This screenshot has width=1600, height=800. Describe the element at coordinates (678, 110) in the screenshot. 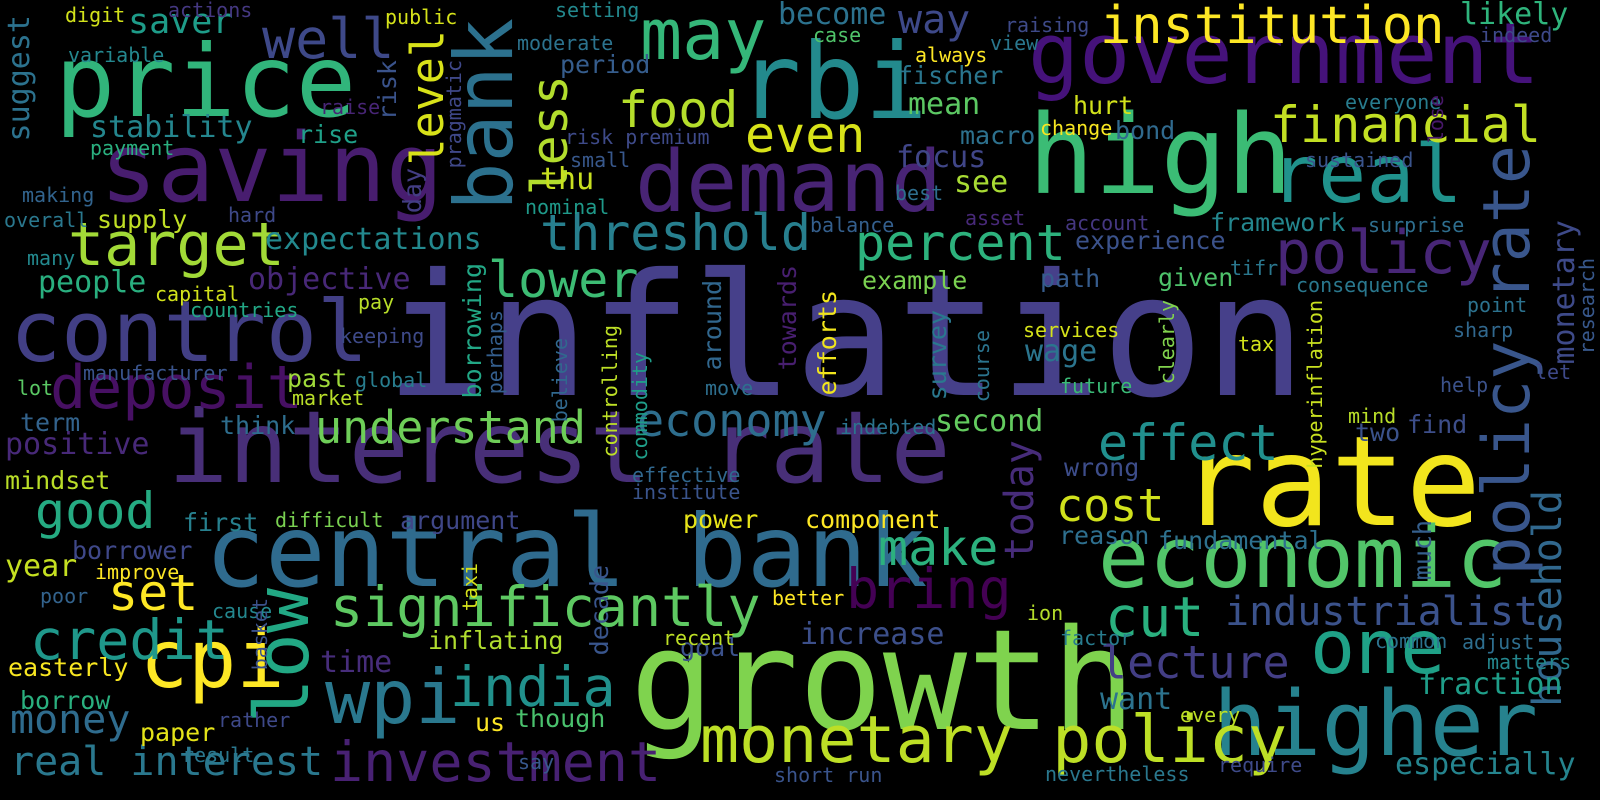

I see `word: food` at that location.